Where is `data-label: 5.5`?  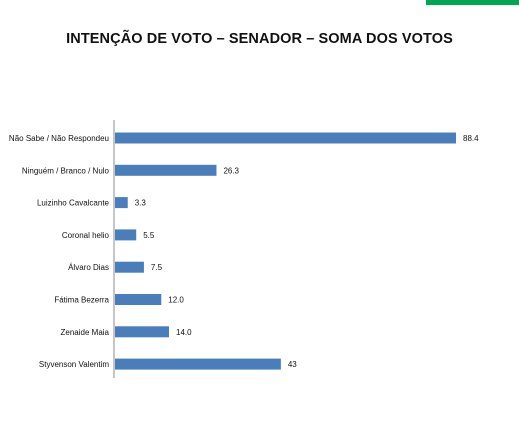 data-label: 5.5 is located at coordinates (149, 235).